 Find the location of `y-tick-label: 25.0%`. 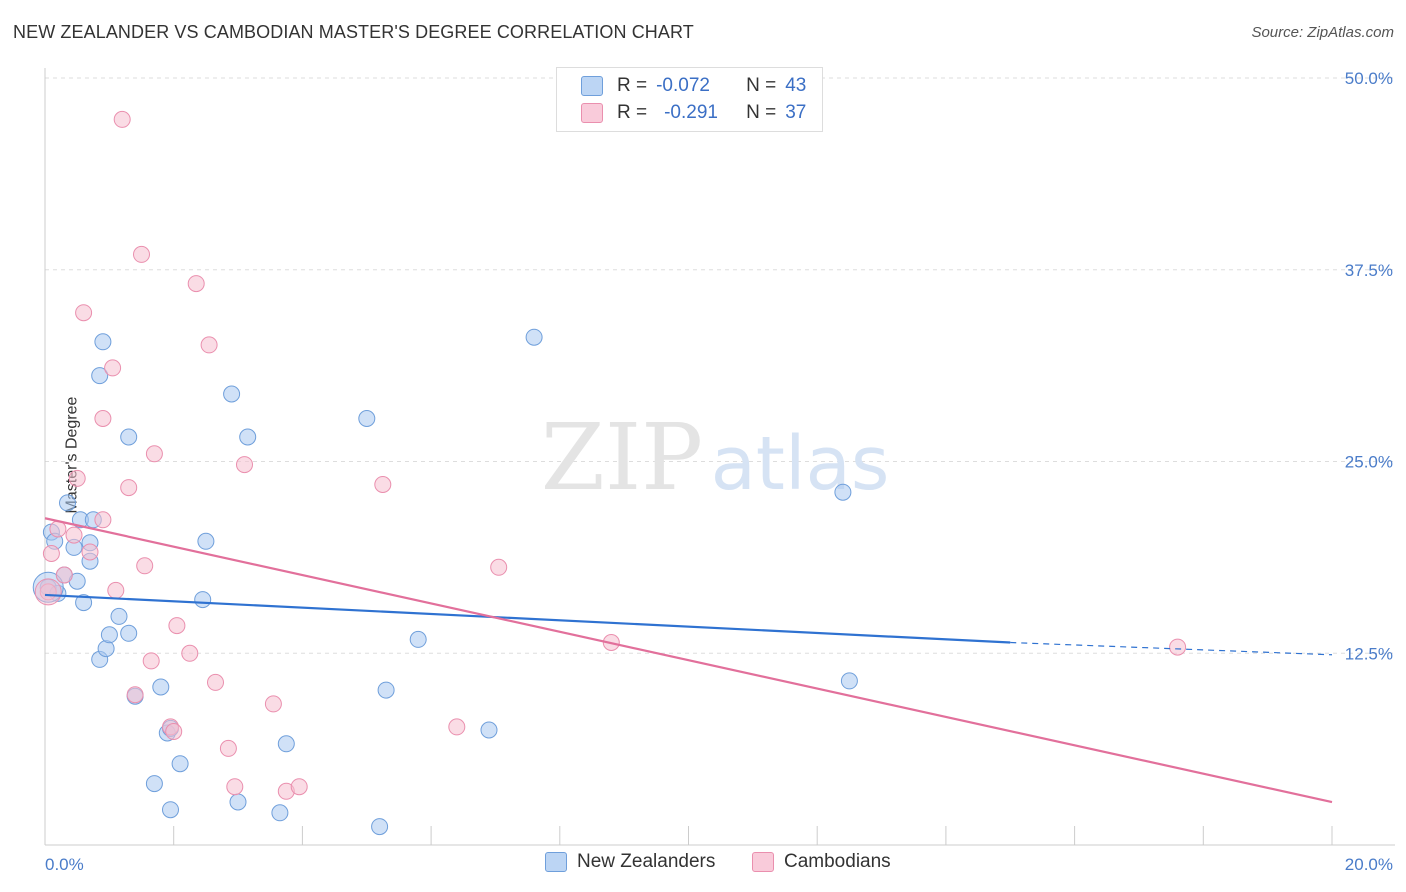

y-tick-label: 25.0% is located at coordinates (1369, 462).